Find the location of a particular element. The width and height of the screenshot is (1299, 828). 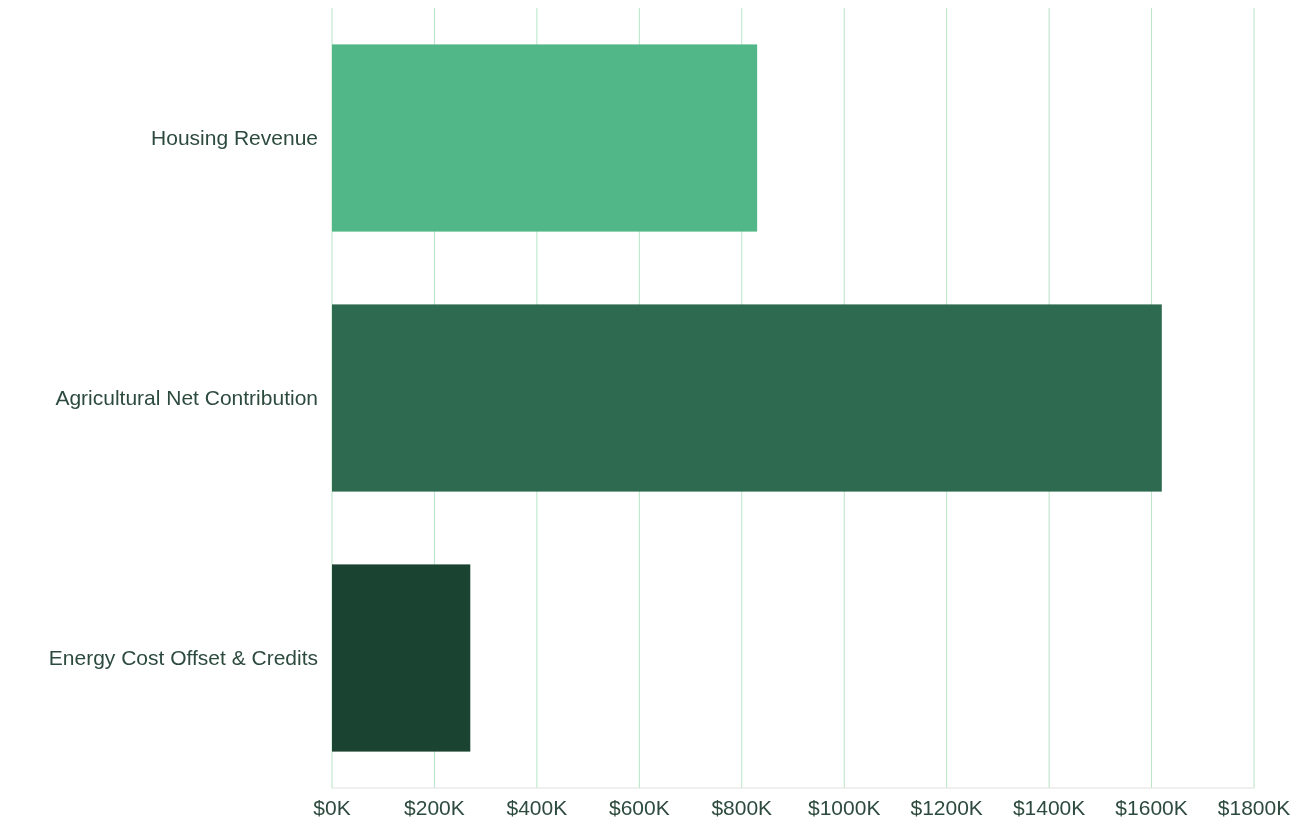

x-tick-label: $1800K is located at coordinates (1254, 807).